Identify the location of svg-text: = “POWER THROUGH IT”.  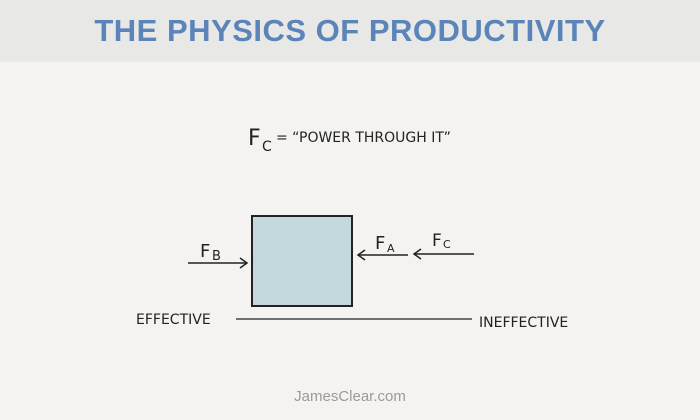
(363, 138).